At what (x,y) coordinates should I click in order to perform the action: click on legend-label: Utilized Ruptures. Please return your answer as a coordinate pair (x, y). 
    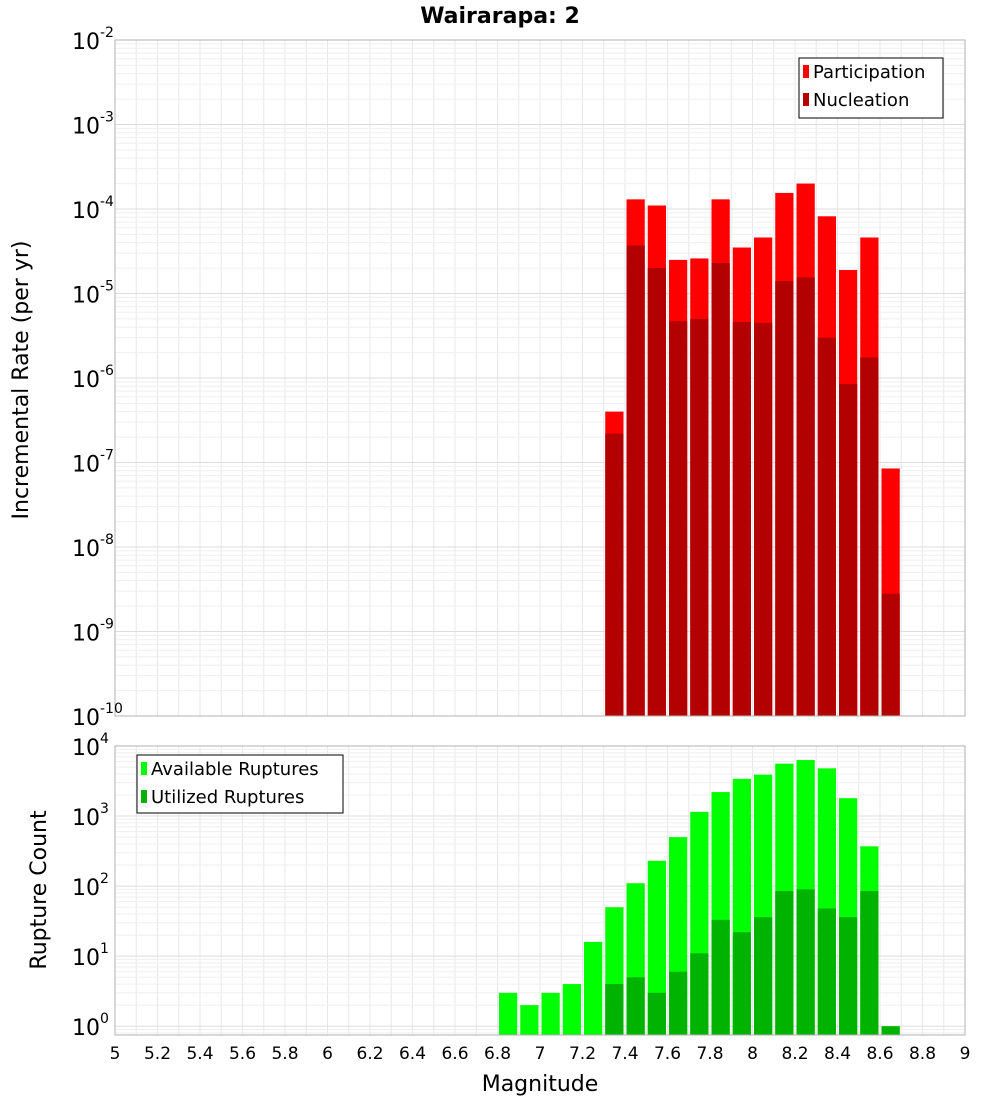
    Looking at the image, I should click on (227, 797).